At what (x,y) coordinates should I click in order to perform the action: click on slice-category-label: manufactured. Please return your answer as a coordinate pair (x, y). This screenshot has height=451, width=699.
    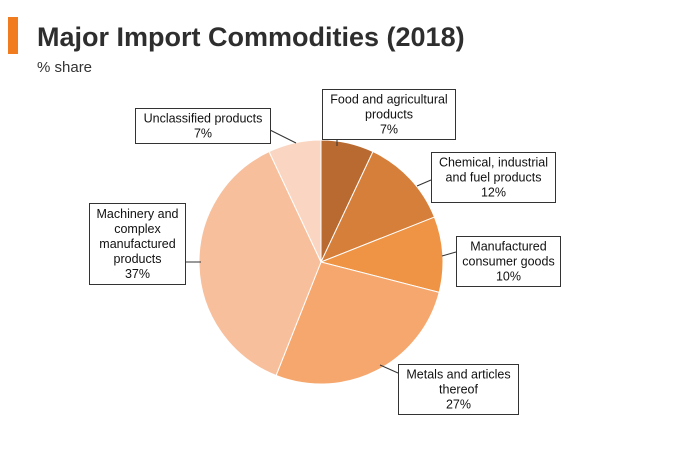
    Looking at the image, I should click on (137, 244).